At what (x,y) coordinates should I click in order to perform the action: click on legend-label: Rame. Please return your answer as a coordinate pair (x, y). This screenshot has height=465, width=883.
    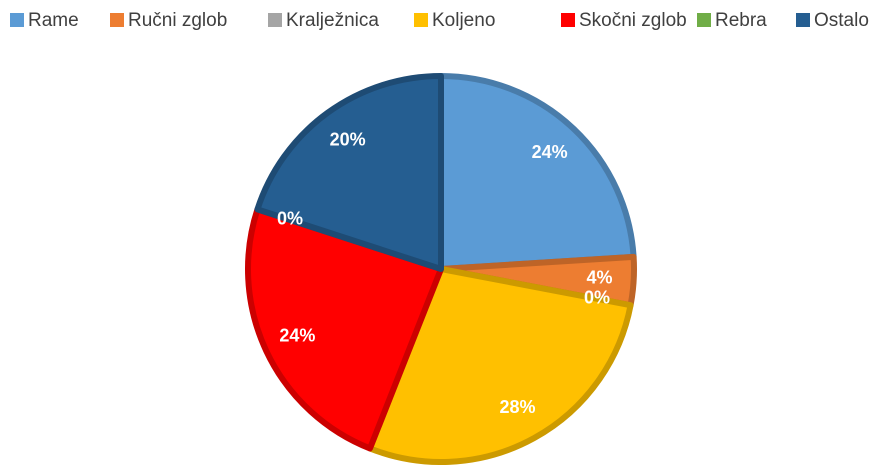
    Looking at the image, I should click on (53, 20).